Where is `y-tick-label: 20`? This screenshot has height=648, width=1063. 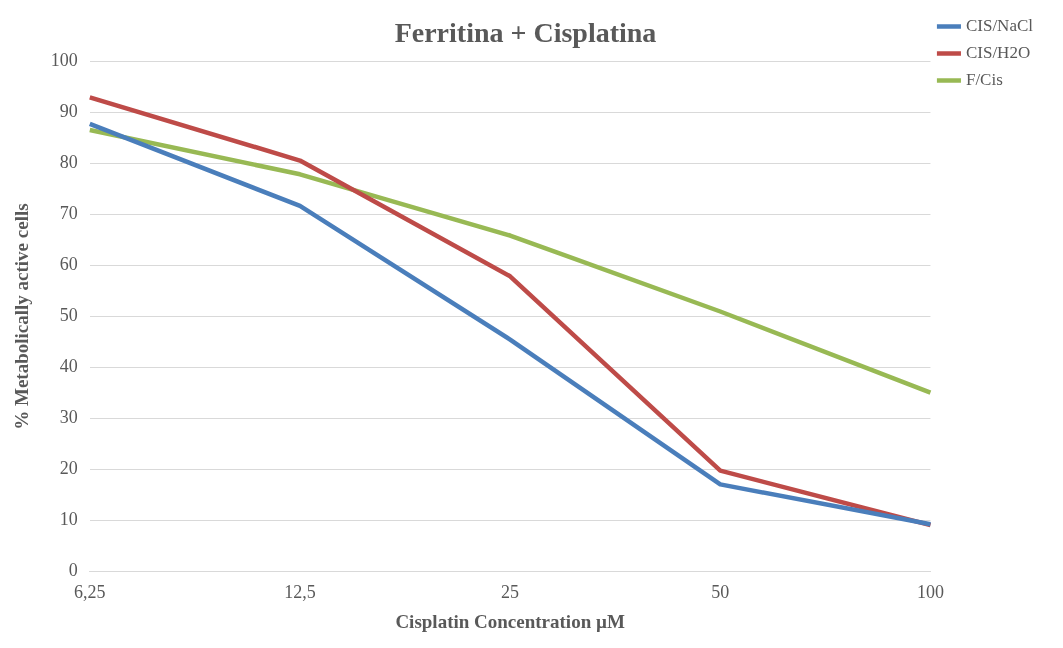 y-tick-label: 20 is located at coordinates (68, 468).